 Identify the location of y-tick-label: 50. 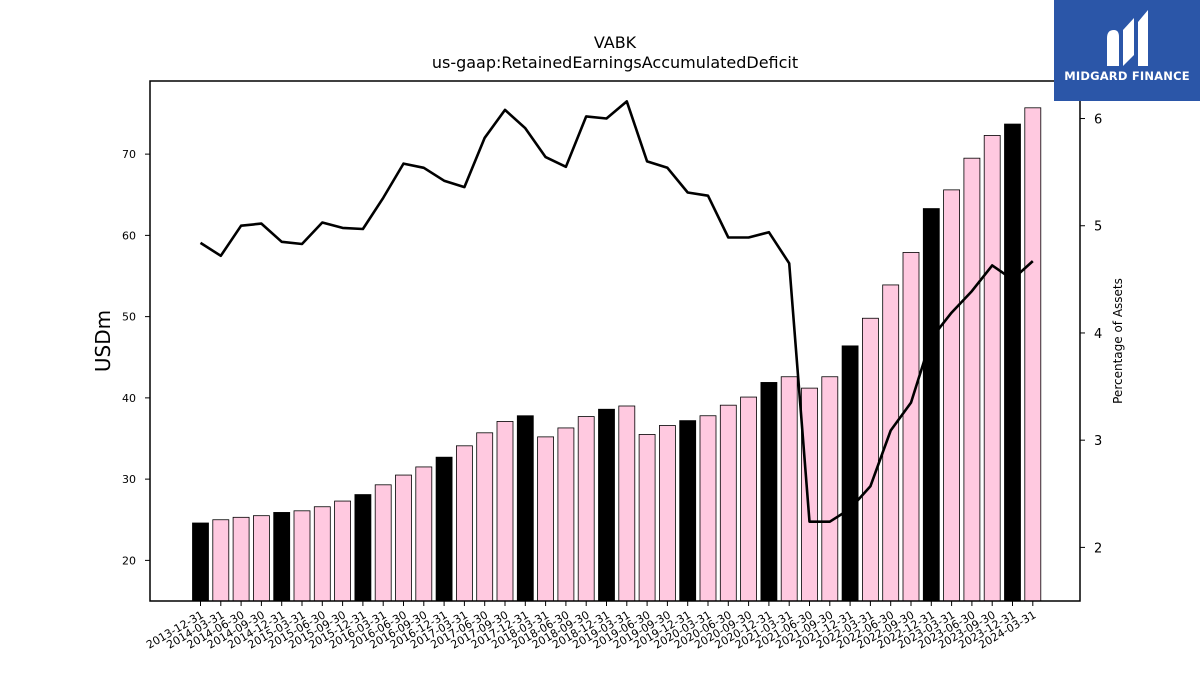
(129, 317).